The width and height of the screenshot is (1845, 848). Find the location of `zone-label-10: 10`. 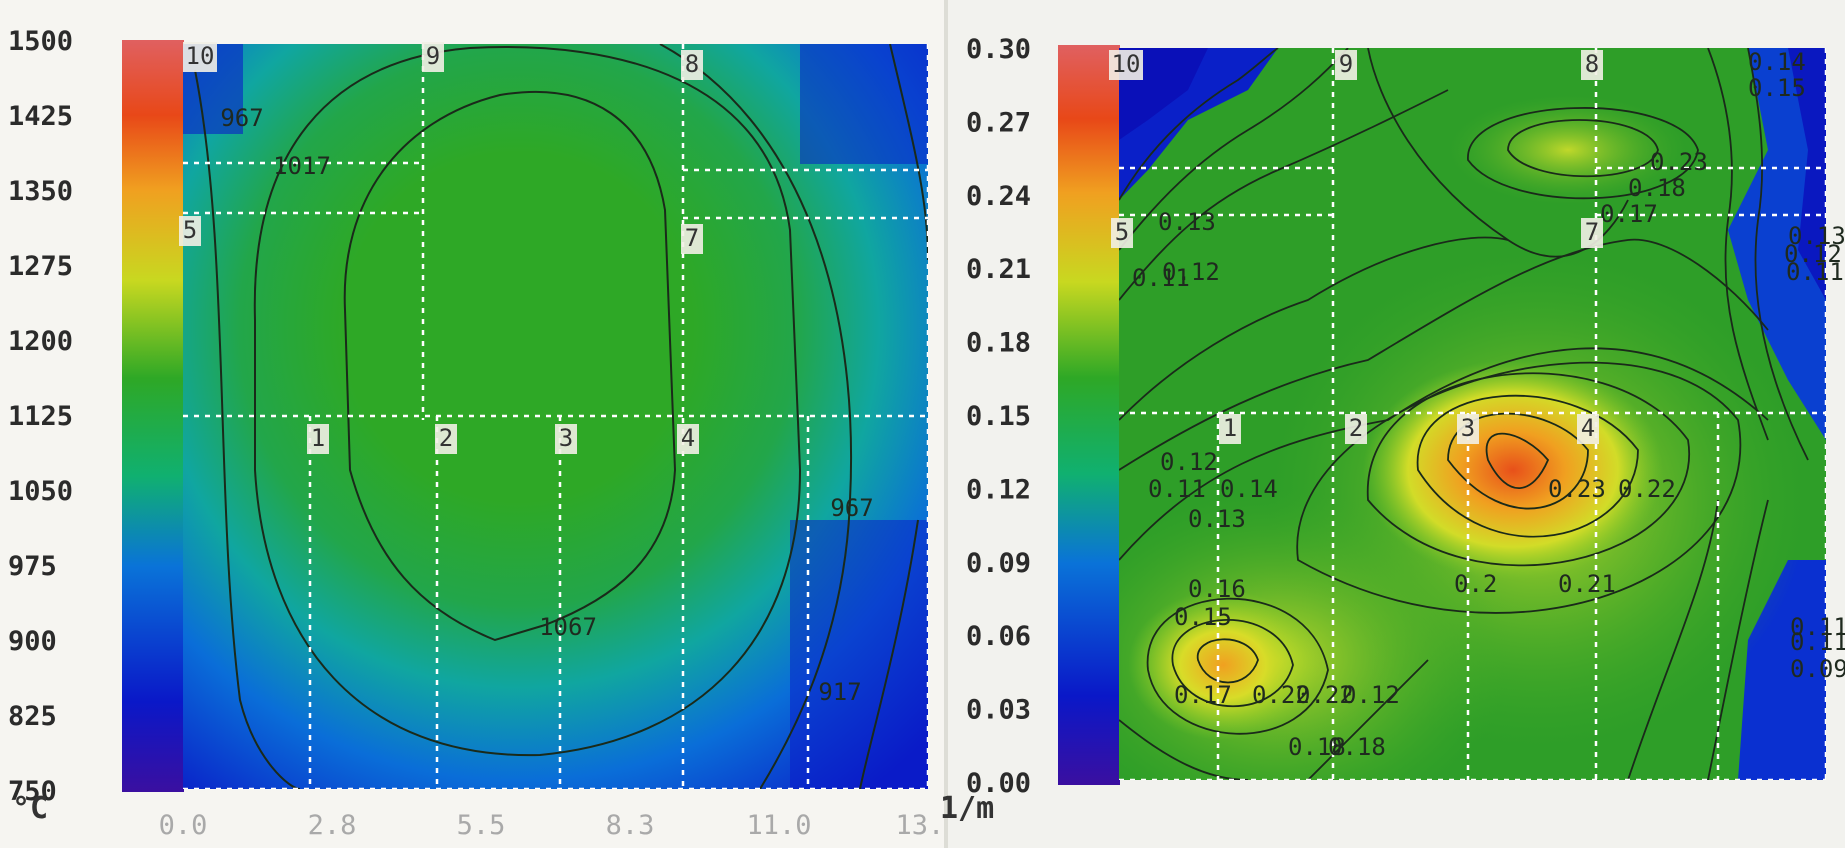

zone-label-10: 10 is located at coordinates (200, 57).